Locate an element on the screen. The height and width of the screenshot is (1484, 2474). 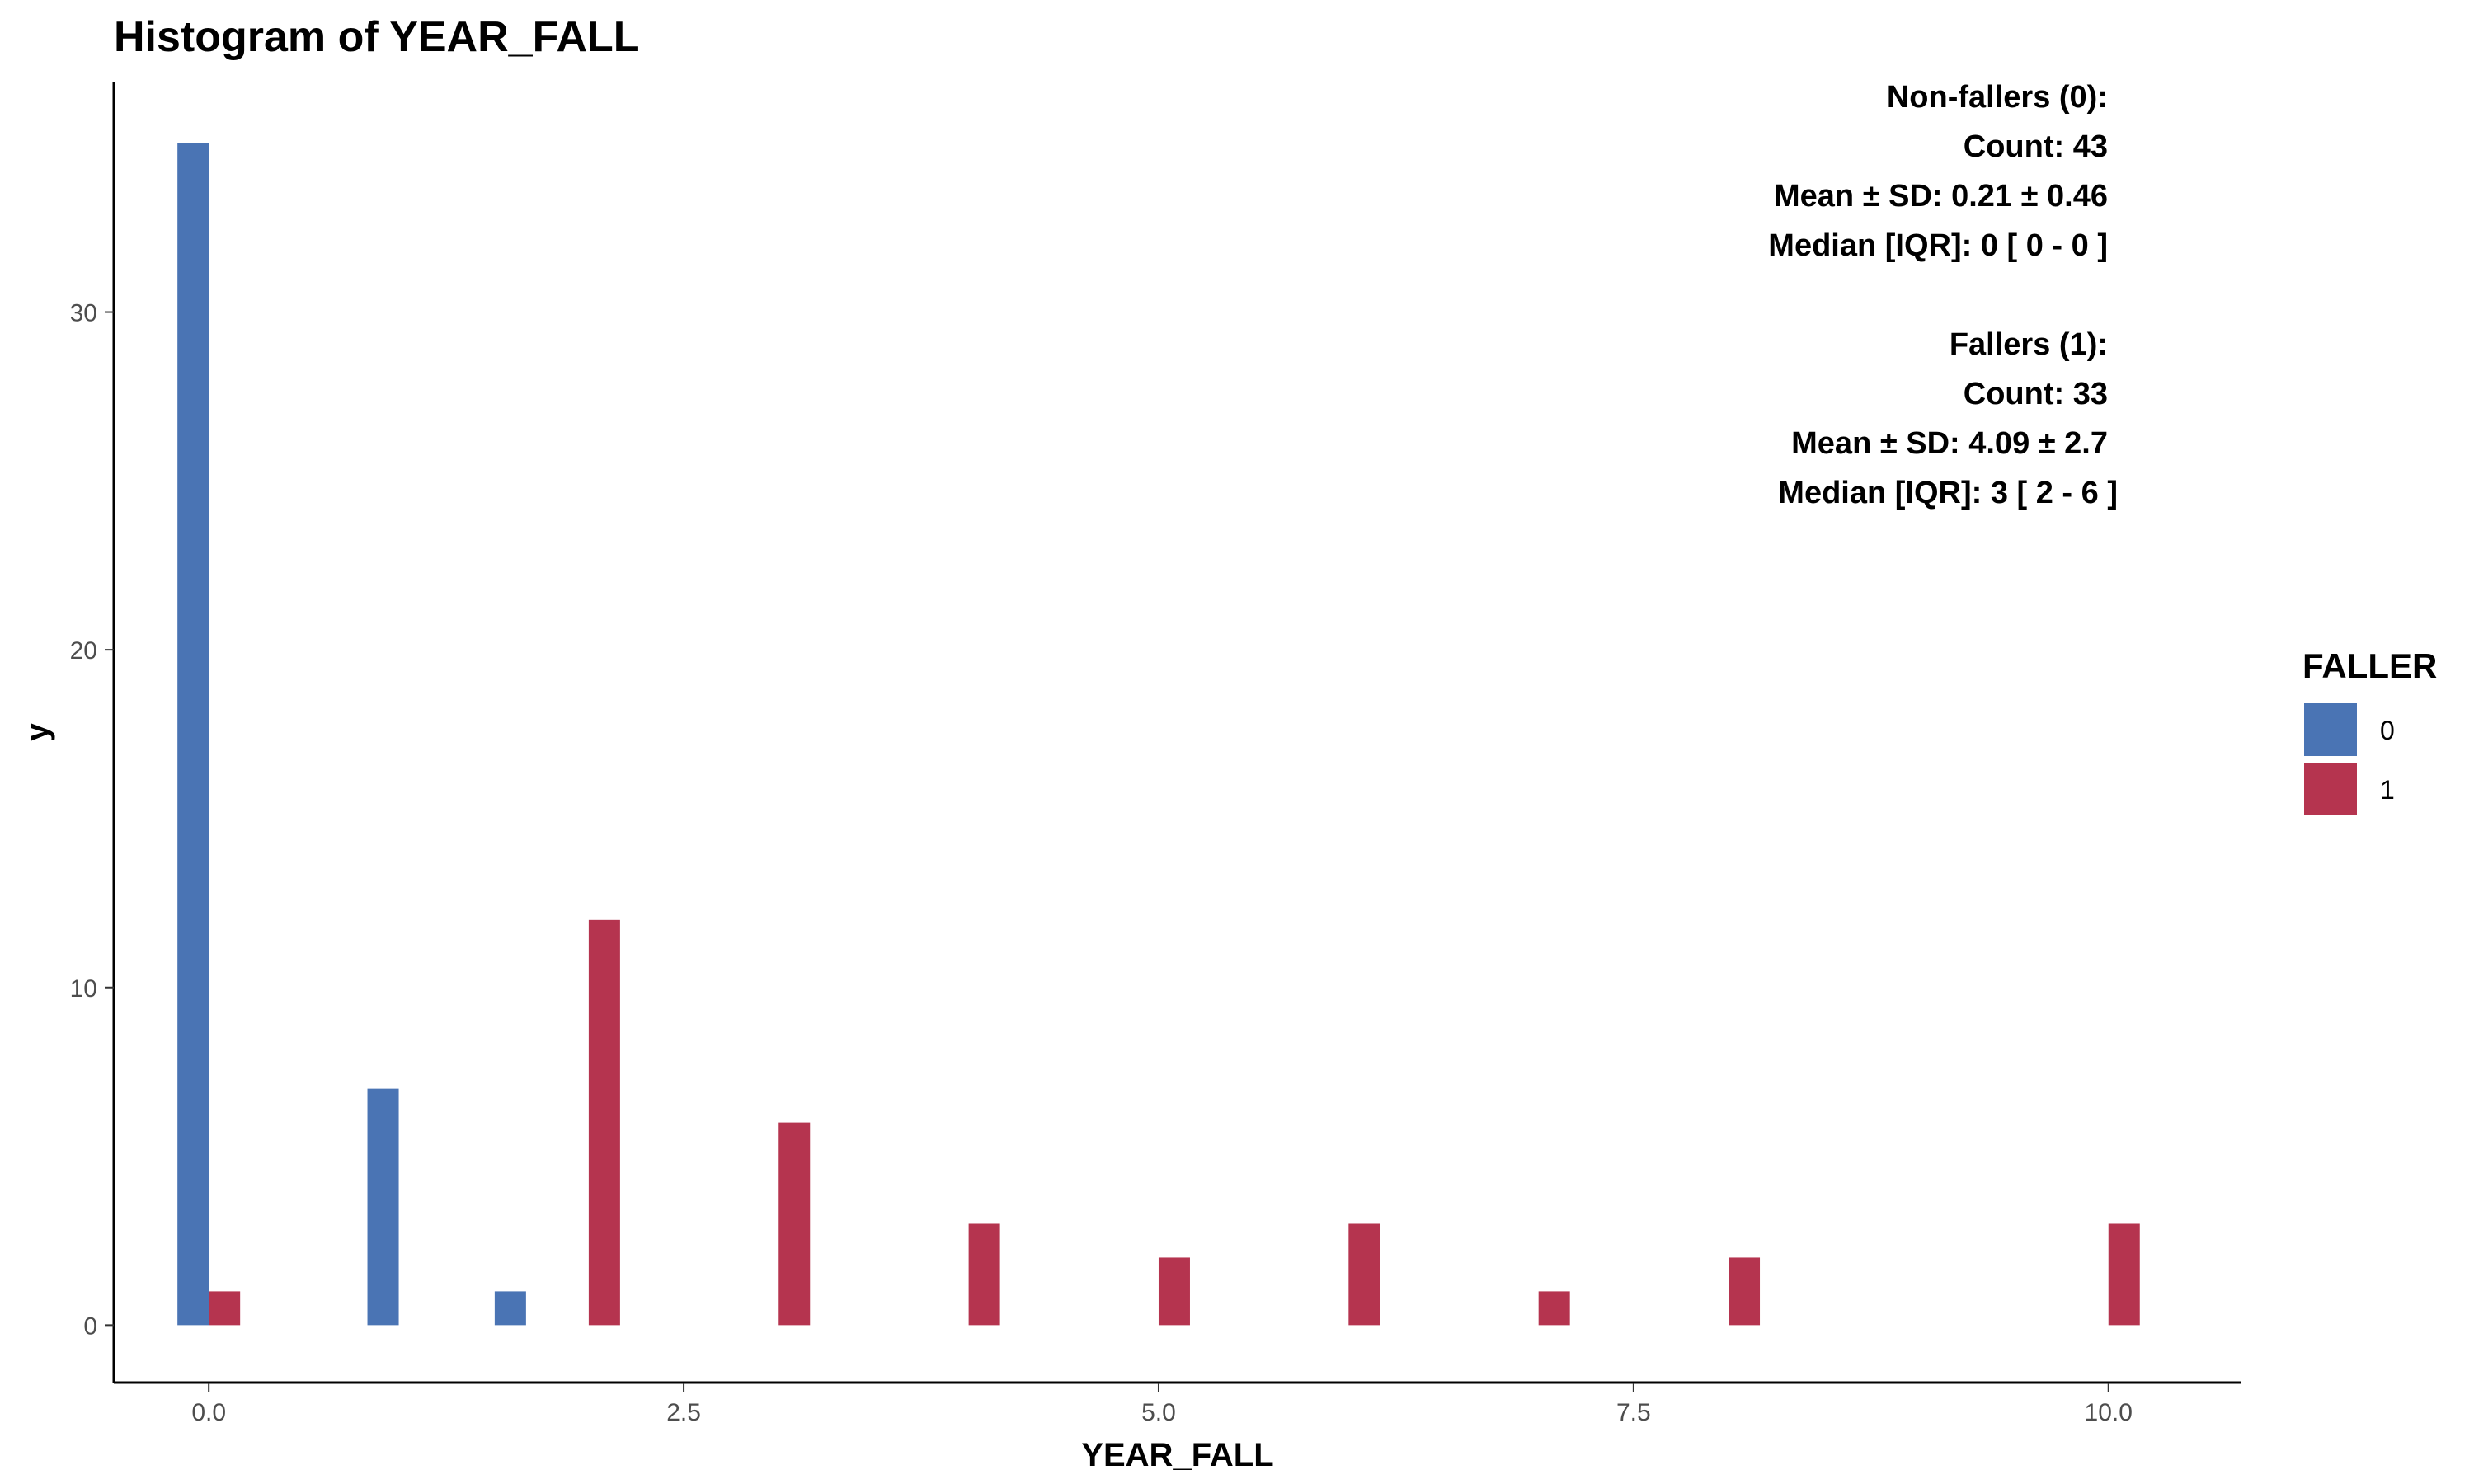
y-axis-ticks: 0 10 20 30 is located at coordinates (92, 820).